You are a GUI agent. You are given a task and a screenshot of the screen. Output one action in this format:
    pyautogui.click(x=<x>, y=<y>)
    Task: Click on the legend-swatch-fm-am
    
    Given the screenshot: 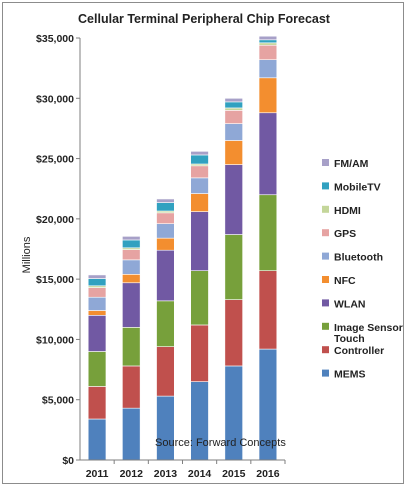 What is the action you would take?
    pyautogui.click(x=325, y=162)
    